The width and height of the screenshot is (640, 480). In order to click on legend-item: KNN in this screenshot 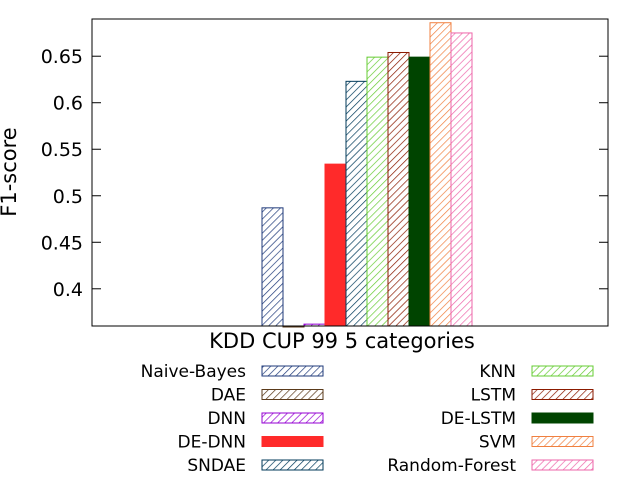, I will do `click(536, 372)`.